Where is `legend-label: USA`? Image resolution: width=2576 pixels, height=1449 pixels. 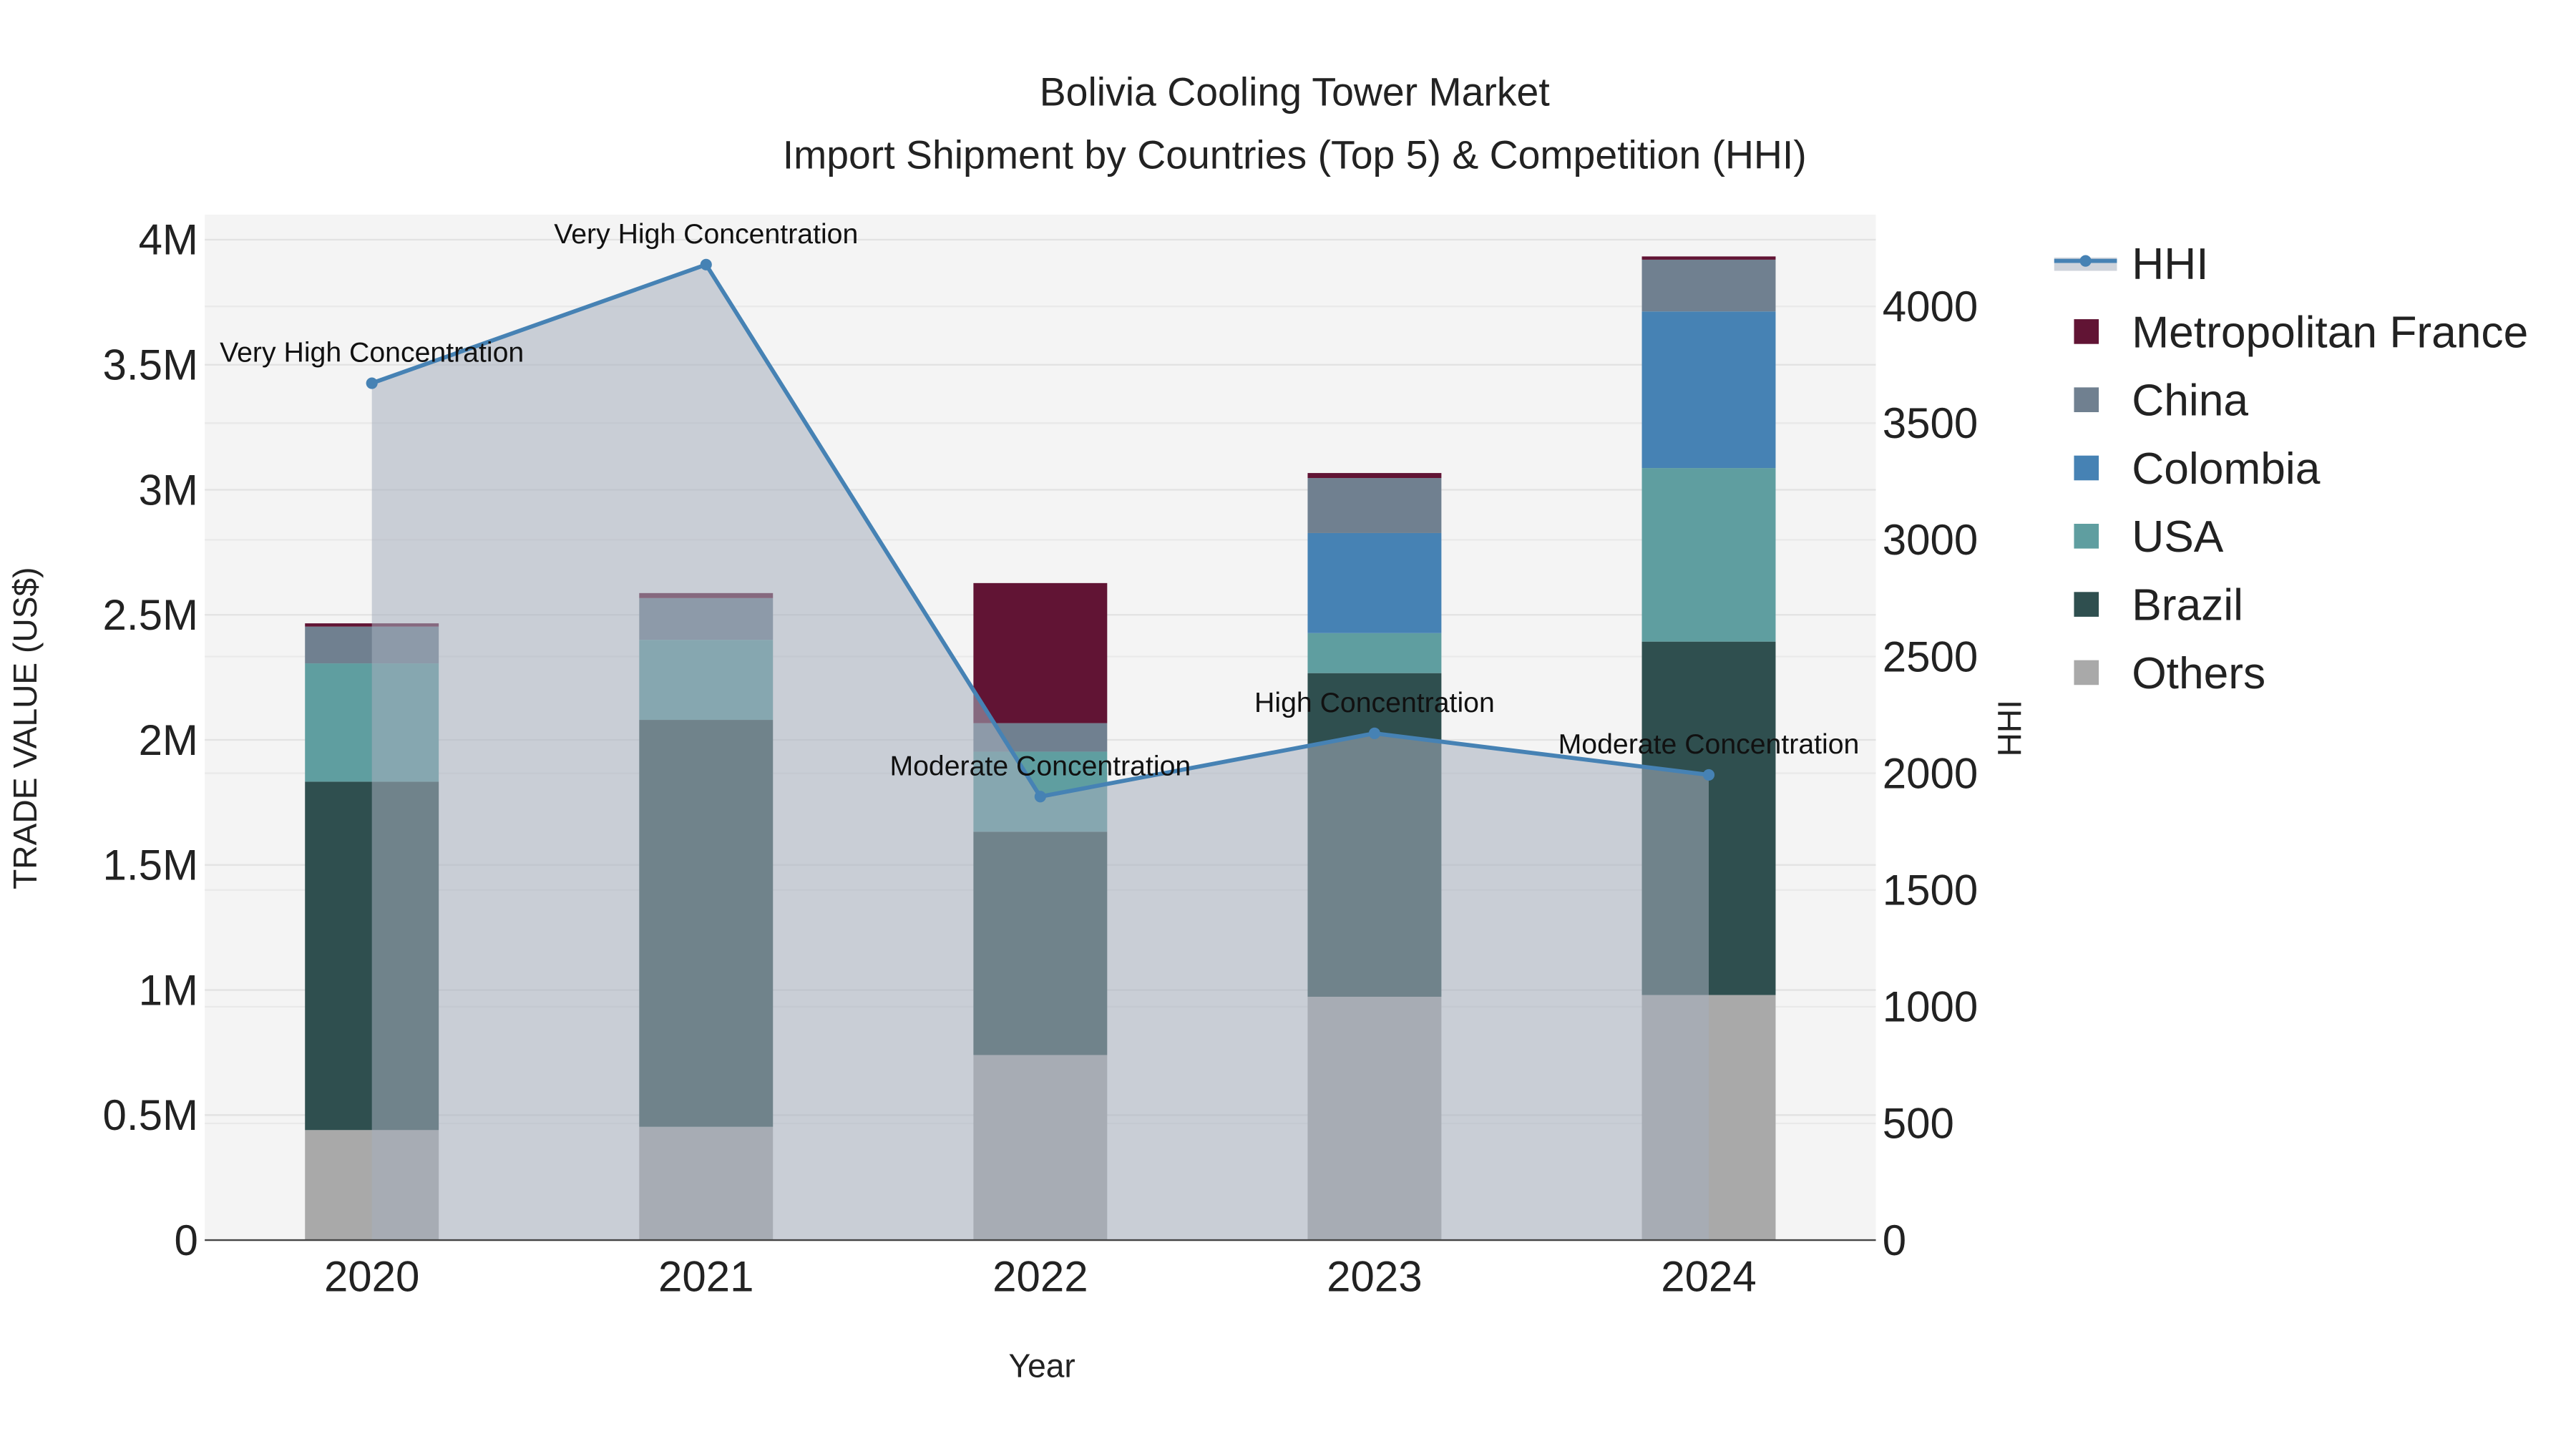 legend-label: USA is located at coordinates (2178, 537).